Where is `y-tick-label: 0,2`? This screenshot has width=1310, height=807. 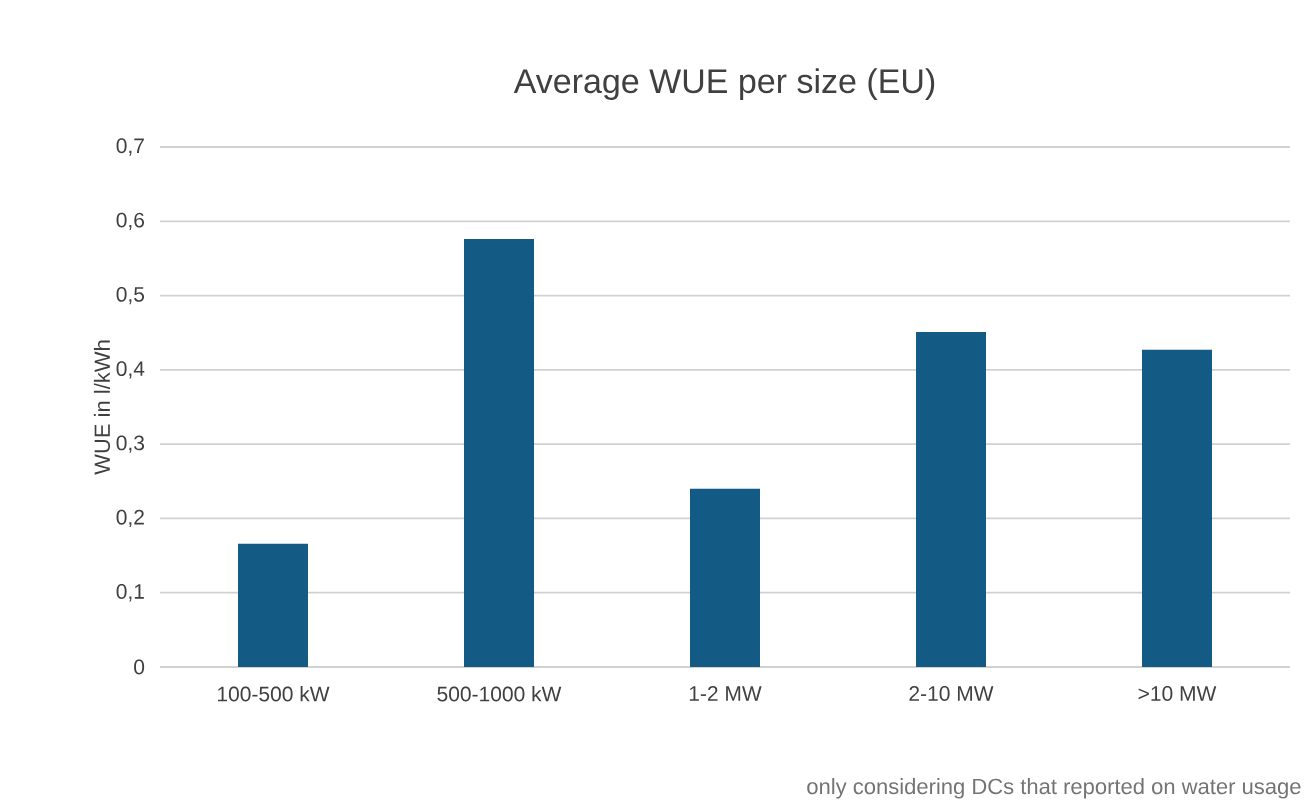 y-tick-label: 0,2 is located at coordinates (130, 518).